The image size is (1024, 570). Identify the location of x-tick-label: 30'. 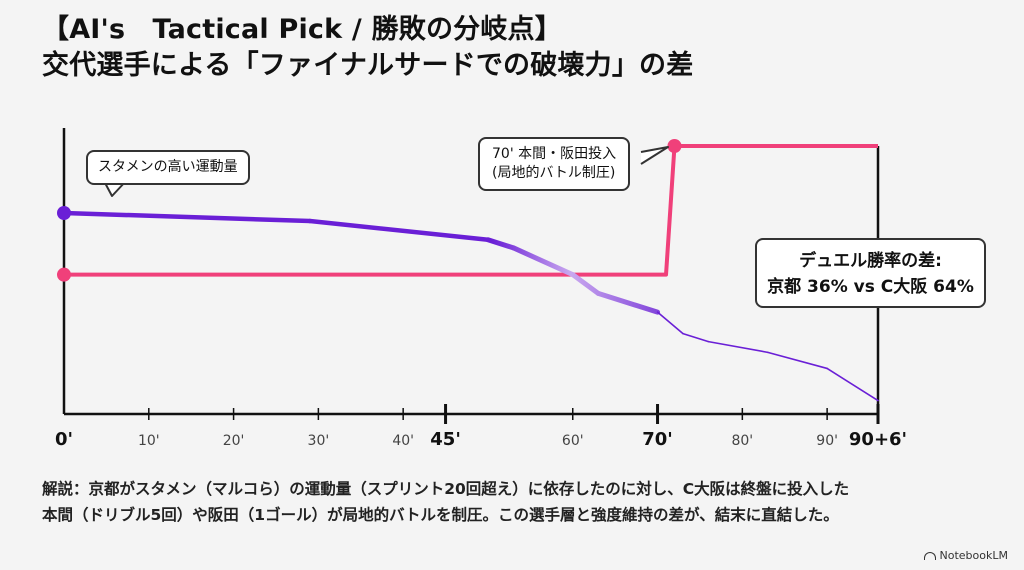
(319, 441).